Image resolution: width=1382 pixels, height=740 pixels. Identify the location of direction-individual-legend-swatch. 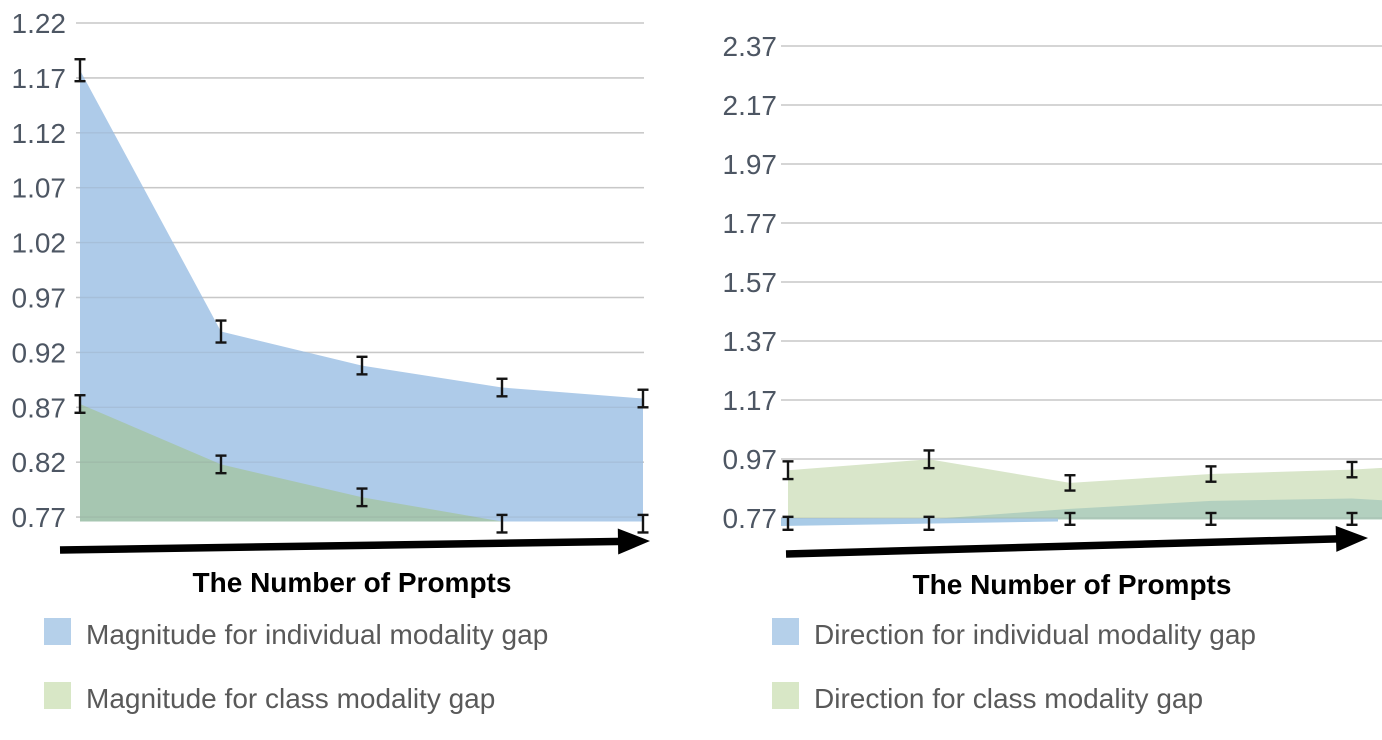
(785, 631).